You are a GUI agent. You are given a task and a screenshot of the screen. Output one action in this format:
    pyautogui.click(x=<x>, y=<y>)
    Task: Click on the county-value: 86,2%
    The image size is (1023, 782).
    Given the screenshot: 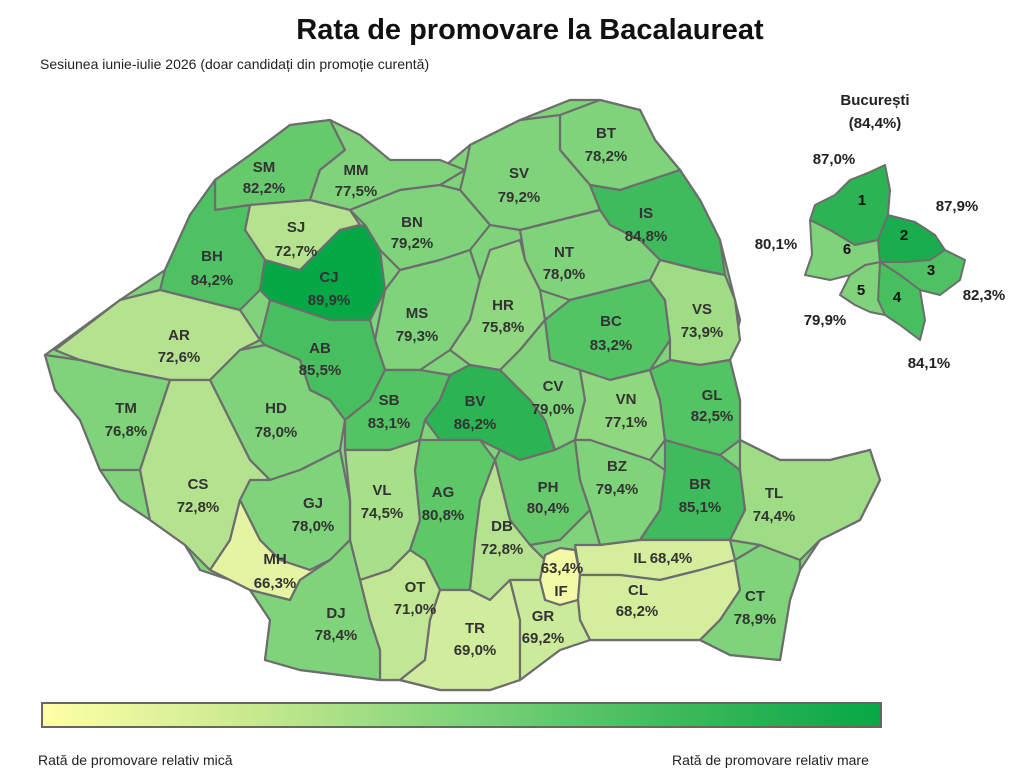 What is the action you would take?
    pyautogui.click(x=475, y=424)
    